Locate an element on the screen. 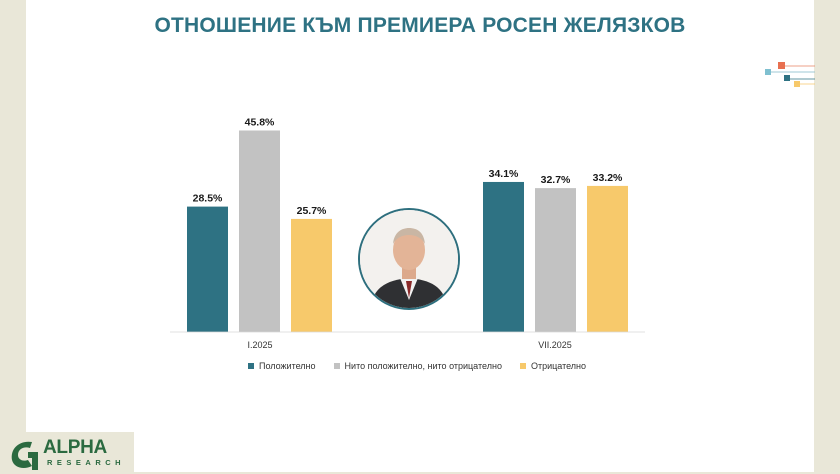 This screenshot has height=474, width=840. legend-item-3: Отрицателно is located at coordinates (553, 366).